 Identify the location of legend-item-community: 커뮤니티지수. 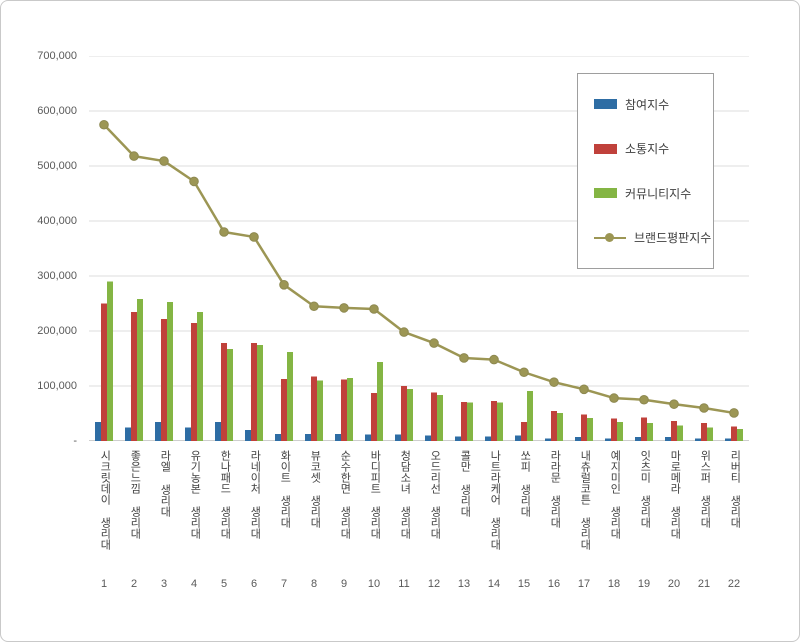
(650, 193).